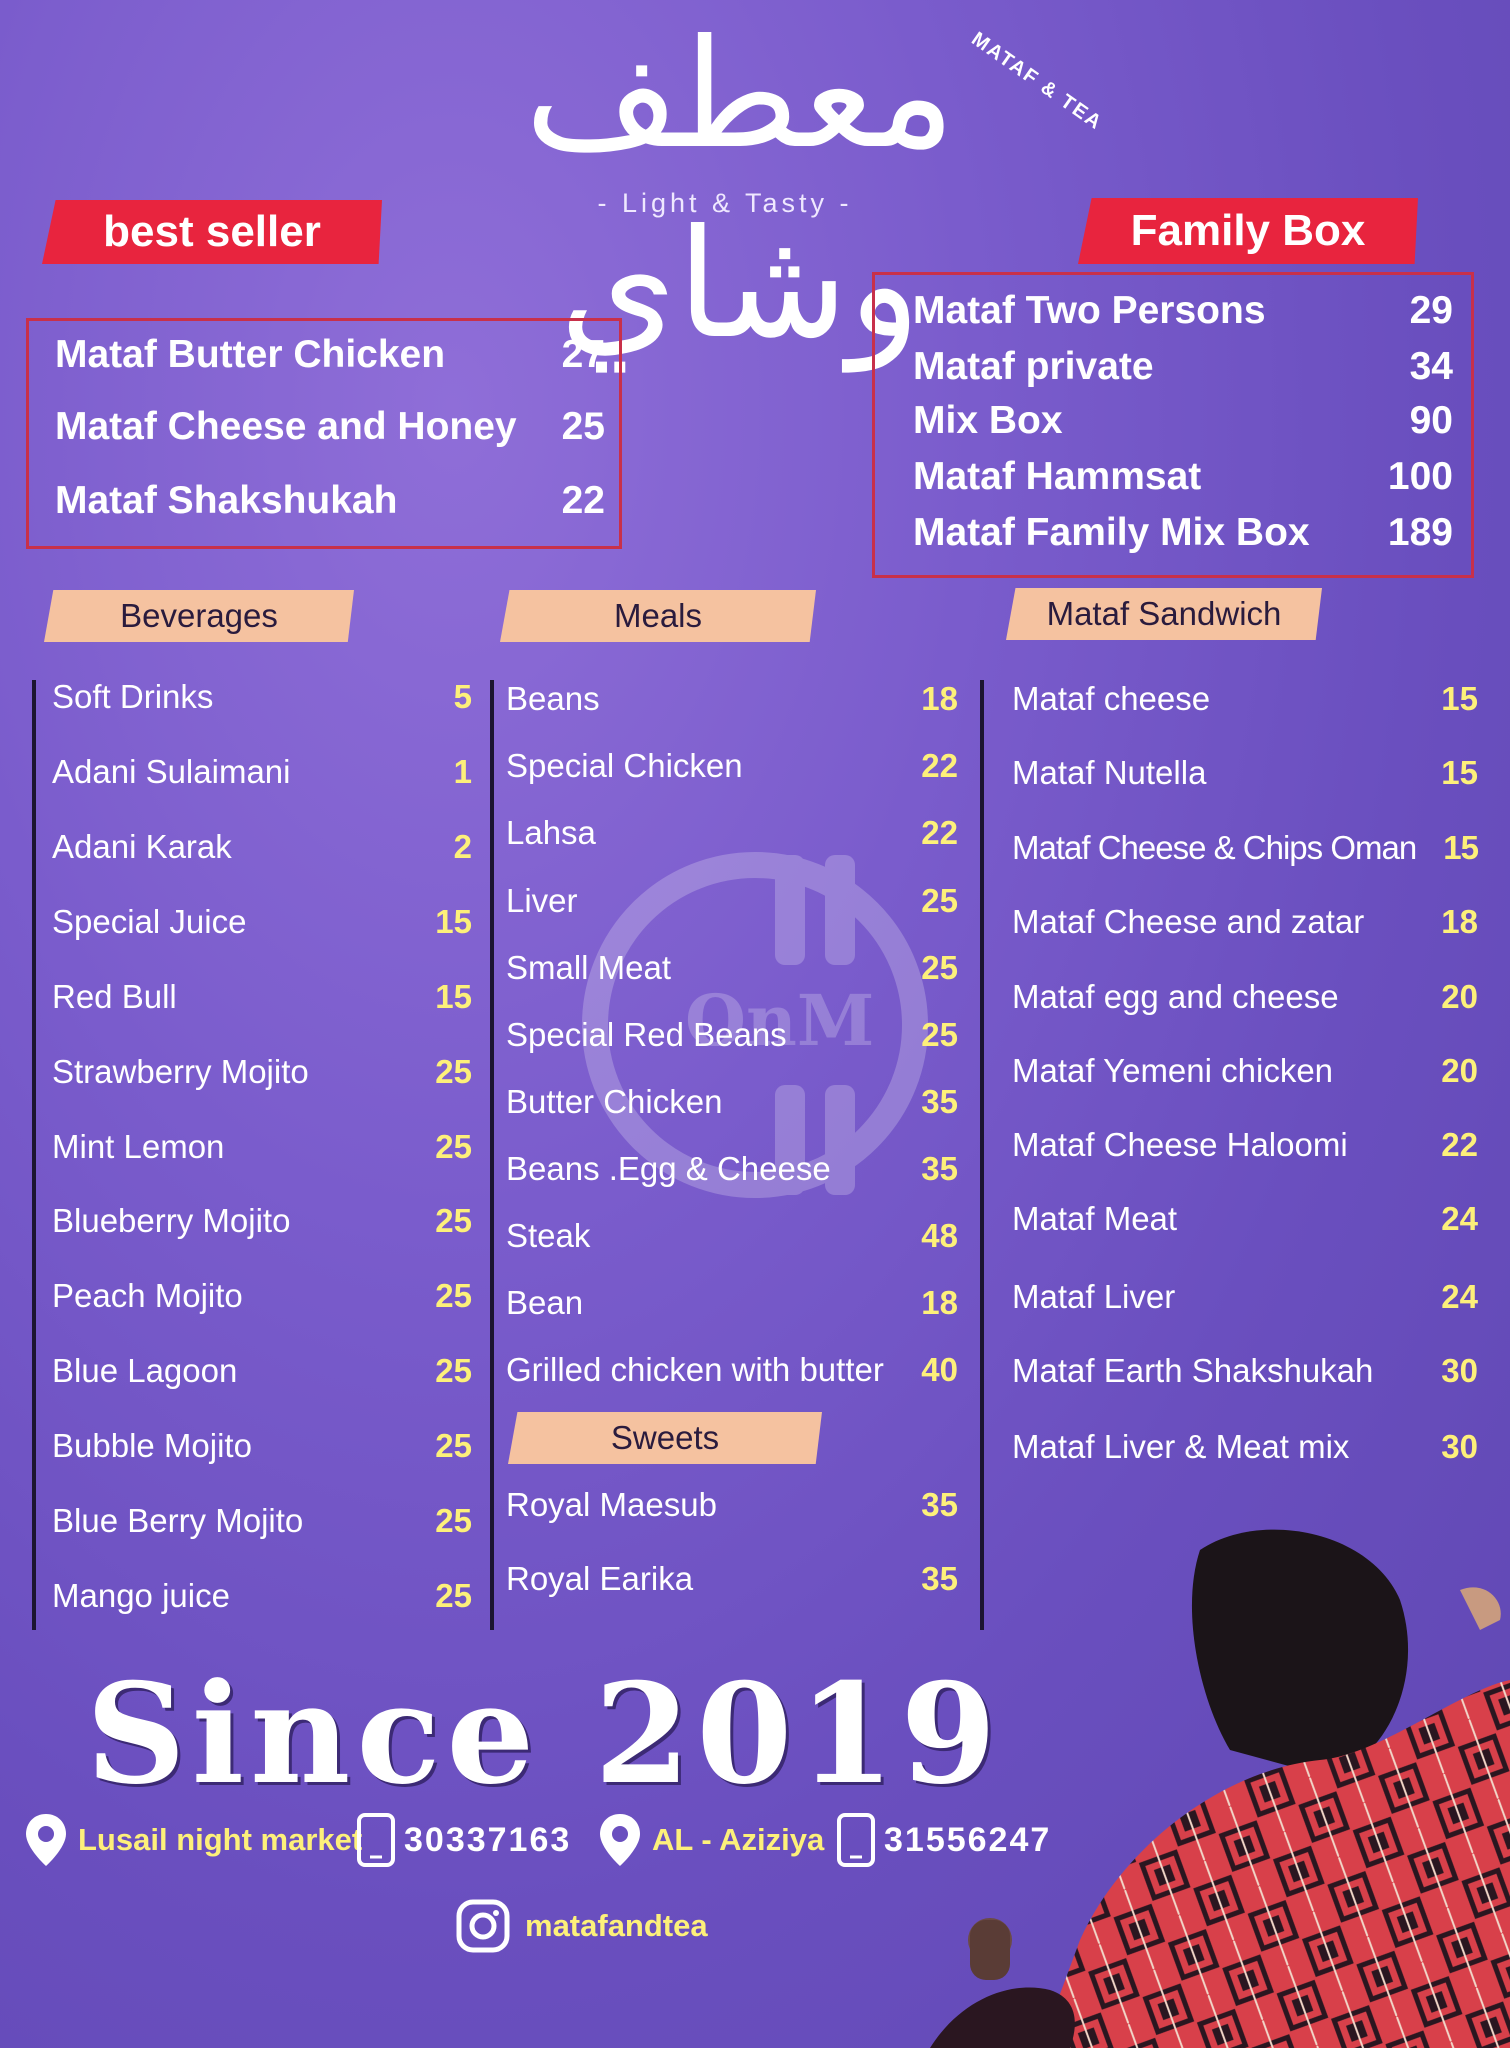 This screenshot has width=1510, height=2048. I want to click on list-item: Red Bull 15, so click(262, 996).